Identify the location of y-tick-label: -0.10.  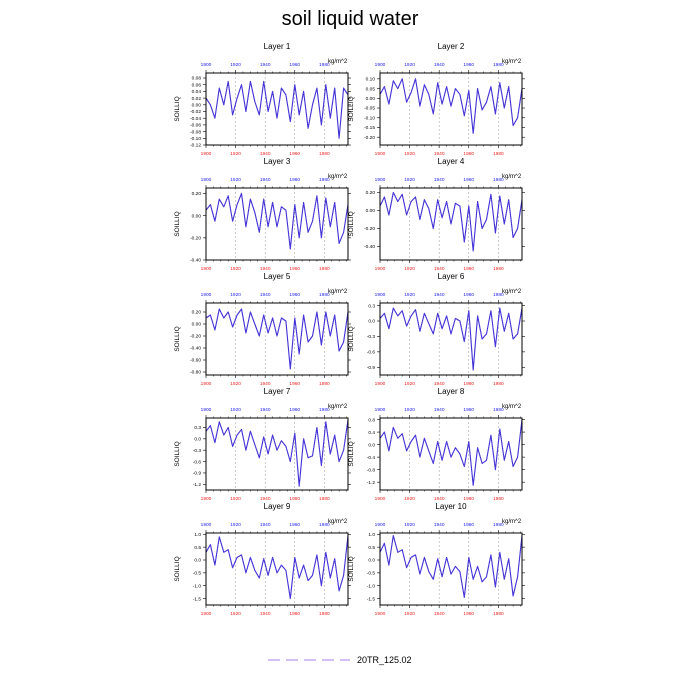
(195, 139).